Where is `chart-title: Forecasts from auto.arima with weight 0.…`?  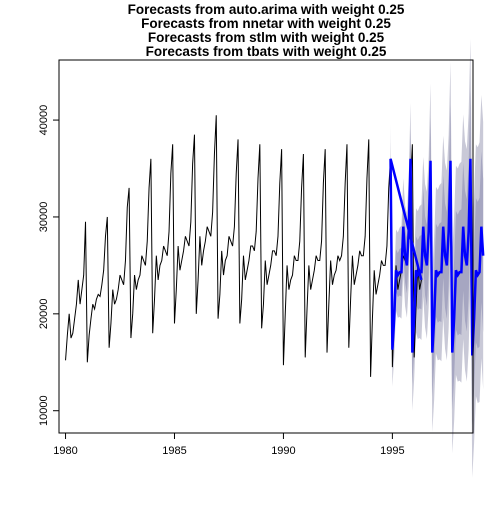
chart-title: Forecasts from auto.arima with weight 0.… is located at coordinates (266, 30).